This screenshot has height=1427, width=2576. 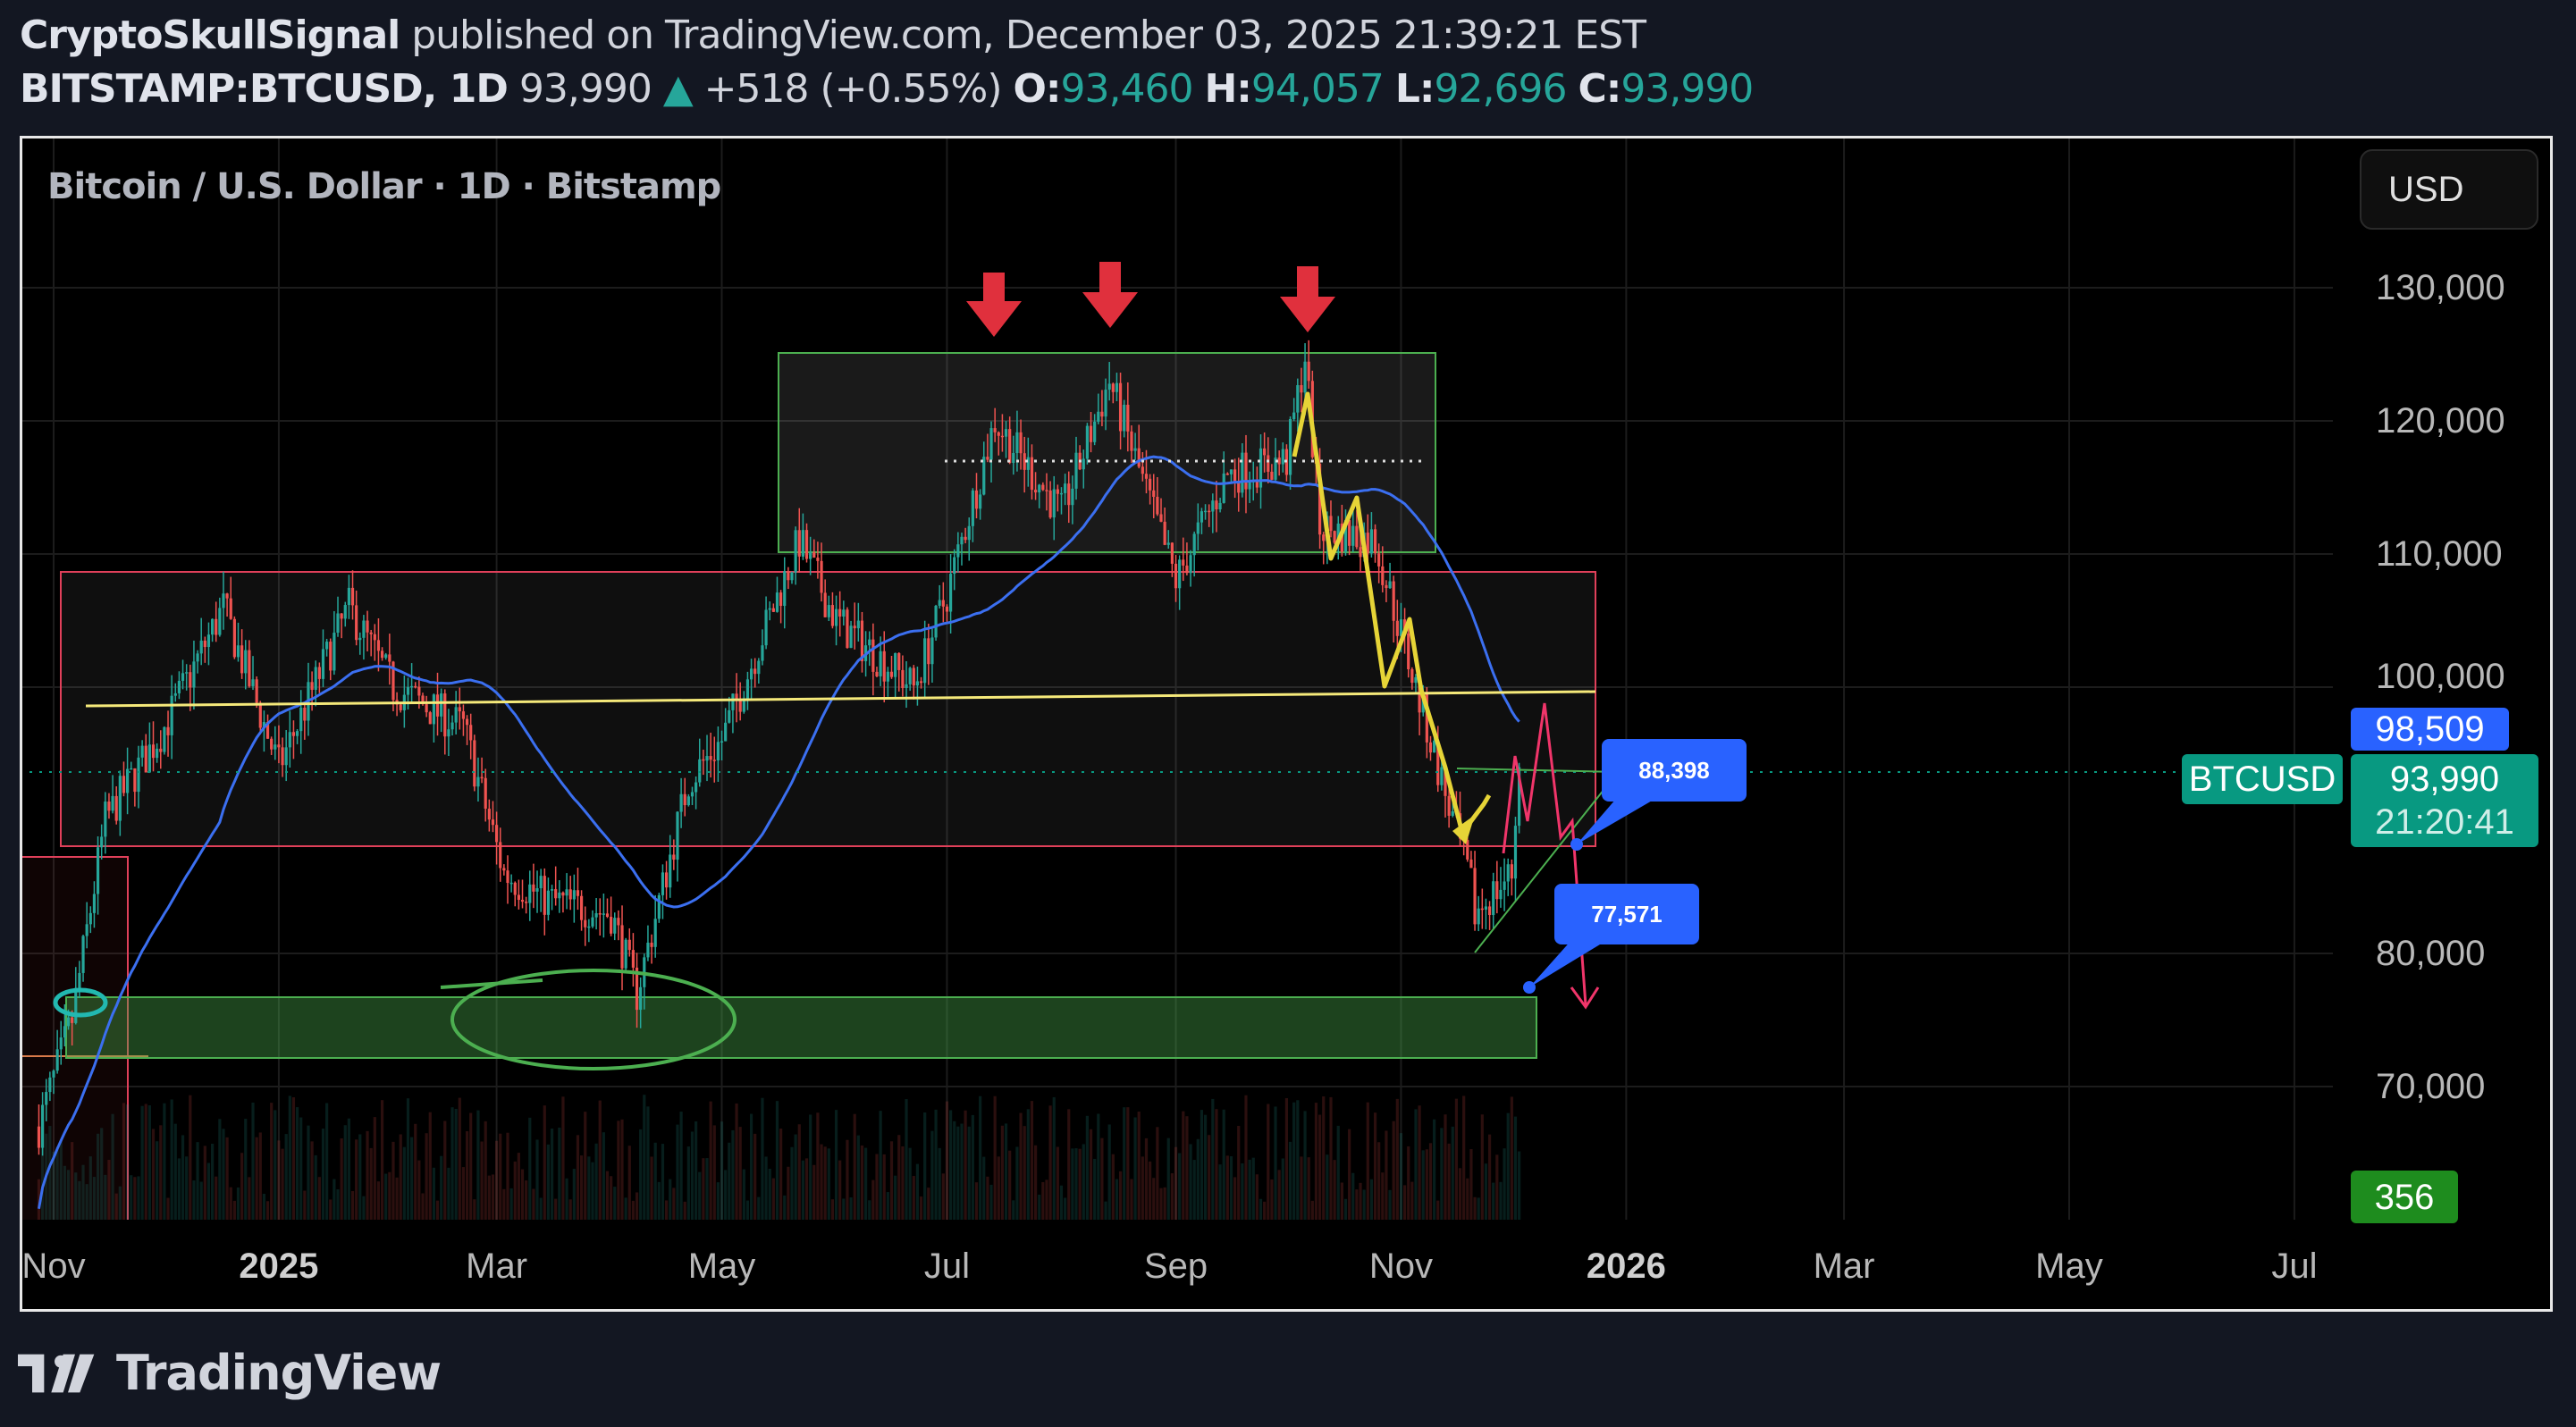 What do you see at coordinates (1107, 452) in the screenshot?
I see `top-range-box` at bounding box center [1107, 452].